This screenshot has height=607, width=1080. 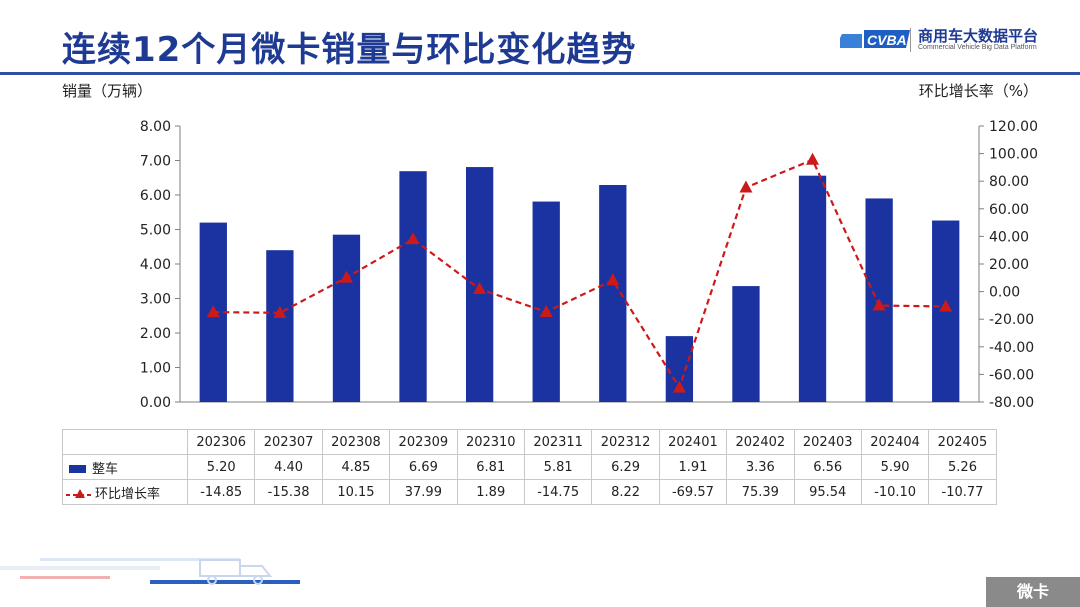 What do you see at coordinates (540, 73) in the screenshot?
I see `title-underline` at bounding box center [540, 73].